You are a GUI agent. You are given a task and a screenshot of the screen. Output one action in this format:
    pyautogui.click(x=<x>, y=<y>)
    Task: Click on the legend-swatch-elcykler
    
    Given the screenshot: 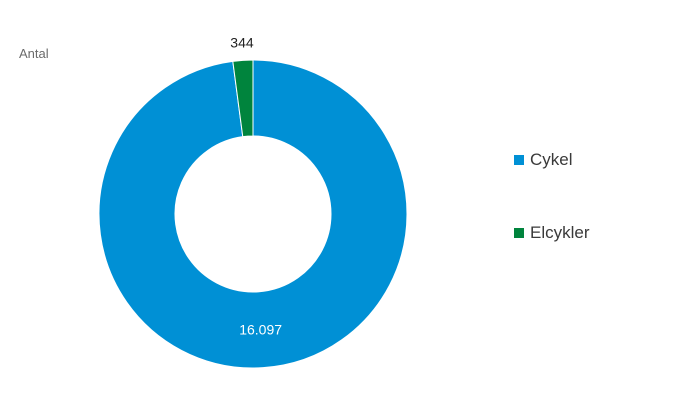 What is the action you would take?
    pyautogui.click(x=519, y=233)
    